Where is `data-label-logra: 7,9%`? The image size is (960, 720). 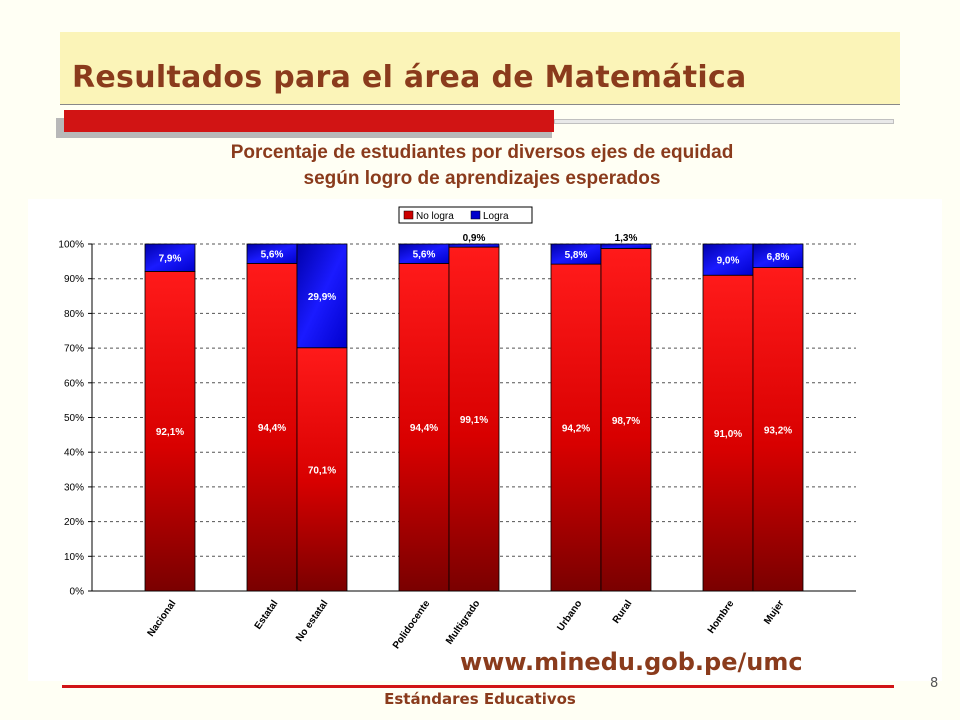
data-label-logra: 7,9% is located at coordinates (170, 259).